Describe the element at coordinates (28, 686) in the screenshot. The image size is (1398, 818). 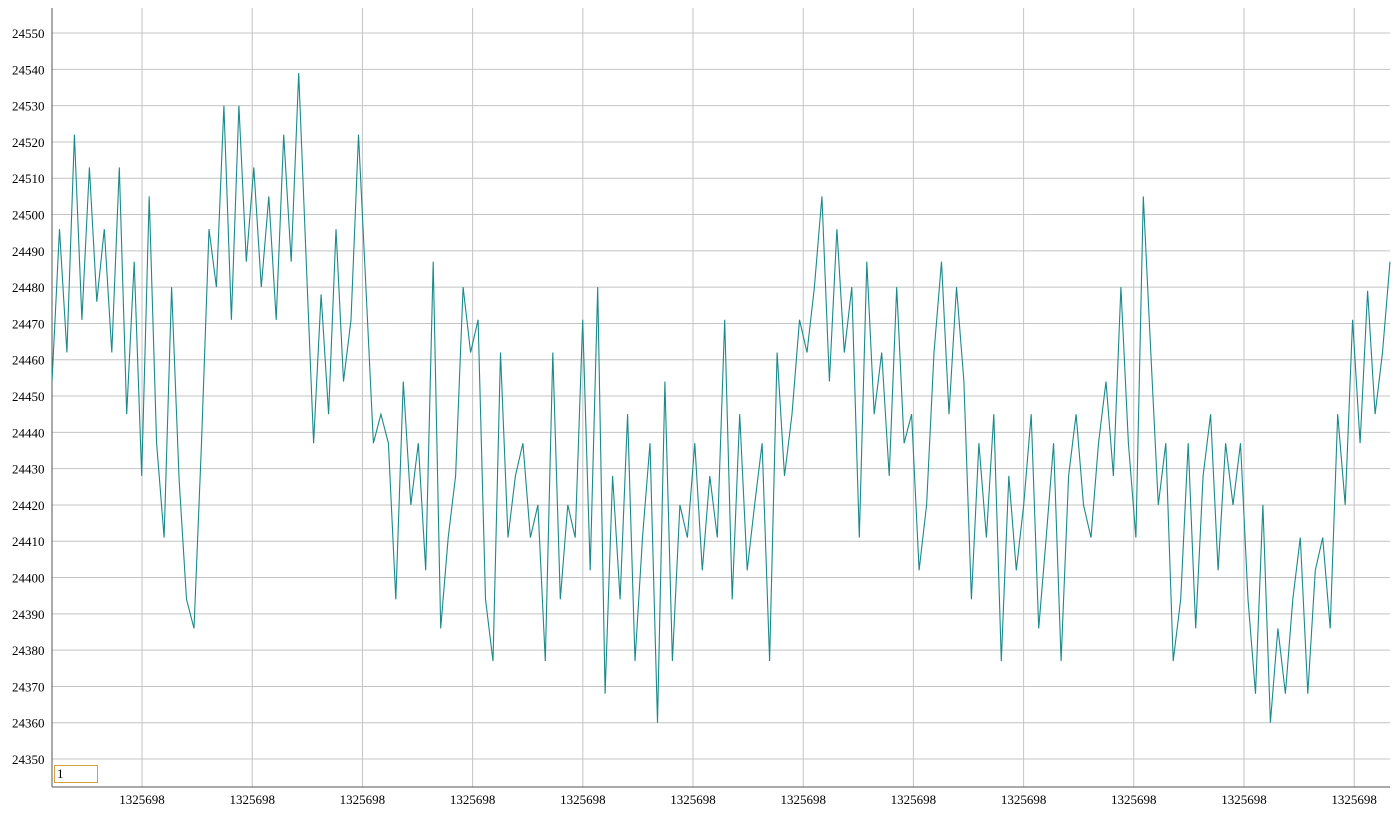
I see `y-tick-label: 24370` at that location.